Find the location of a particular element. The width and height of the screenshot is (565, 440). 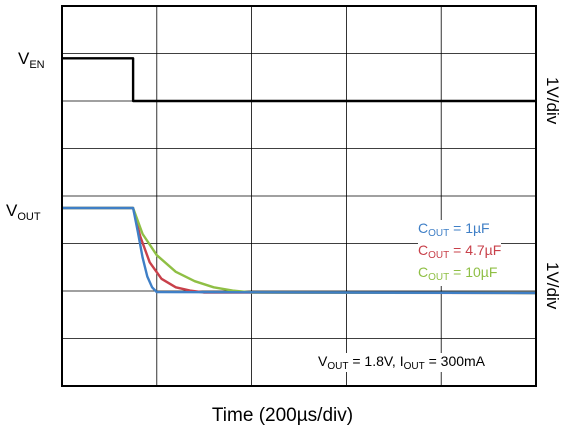

series-line-ven is located at coordinates (299, 80).